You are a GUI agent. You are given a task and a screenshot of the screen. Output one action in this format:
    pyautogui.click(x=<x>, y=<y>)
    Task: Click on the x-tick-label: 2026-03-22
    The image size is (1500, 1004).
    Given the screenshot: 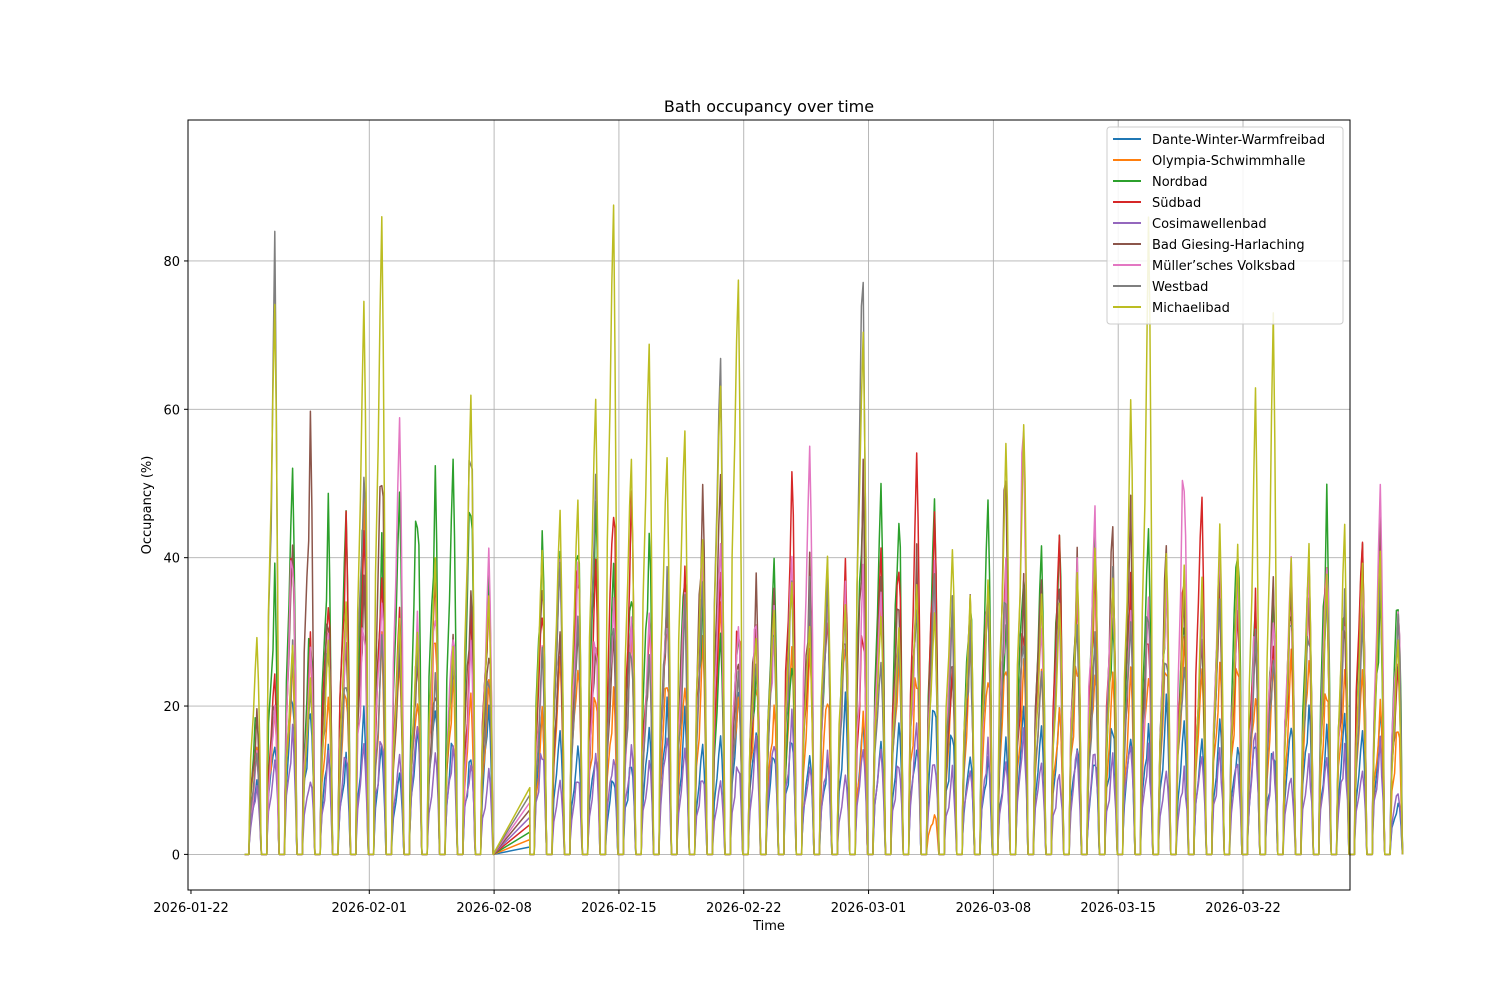 What is the action you would take?
    pyautogui.click(x=1243, y=908)
    